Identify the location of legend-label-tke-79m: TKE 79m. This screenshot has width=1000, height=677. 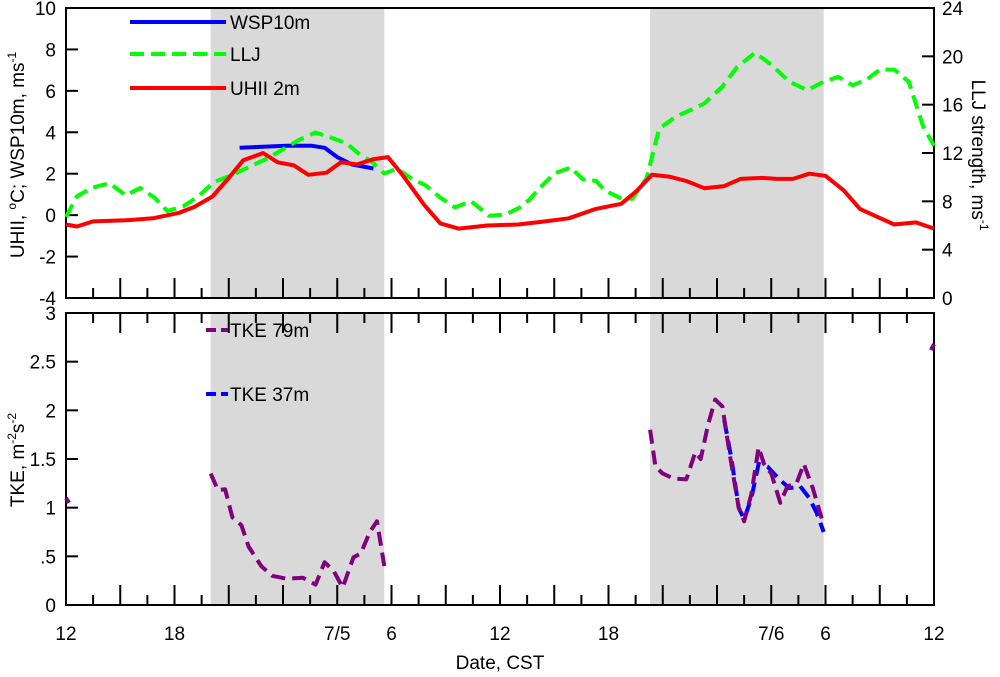
(269, 331).